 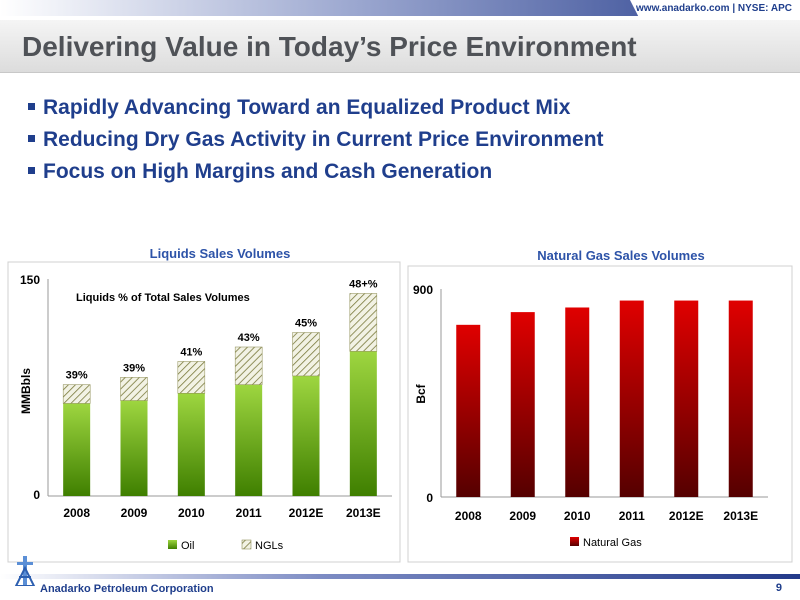 What do you see at coordinates (26, 391) in the screenshot?
I see `liquids-y-axis-label: MMBbls` at bounding box center [26, 391].